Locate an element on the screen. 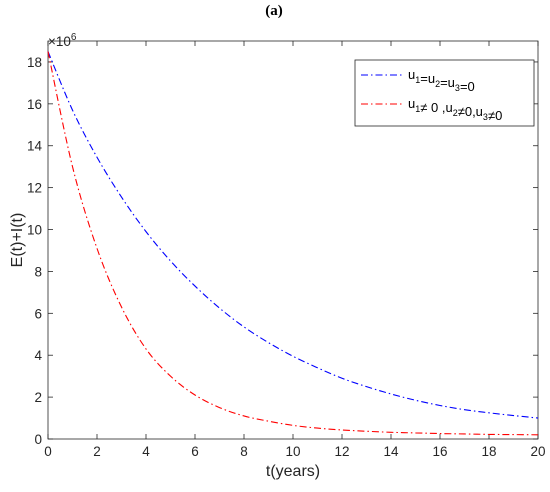 Image resolution: width=550 pixels, height=492 pixels. x-tick-label: 20 is located at coordinates (537, 451).